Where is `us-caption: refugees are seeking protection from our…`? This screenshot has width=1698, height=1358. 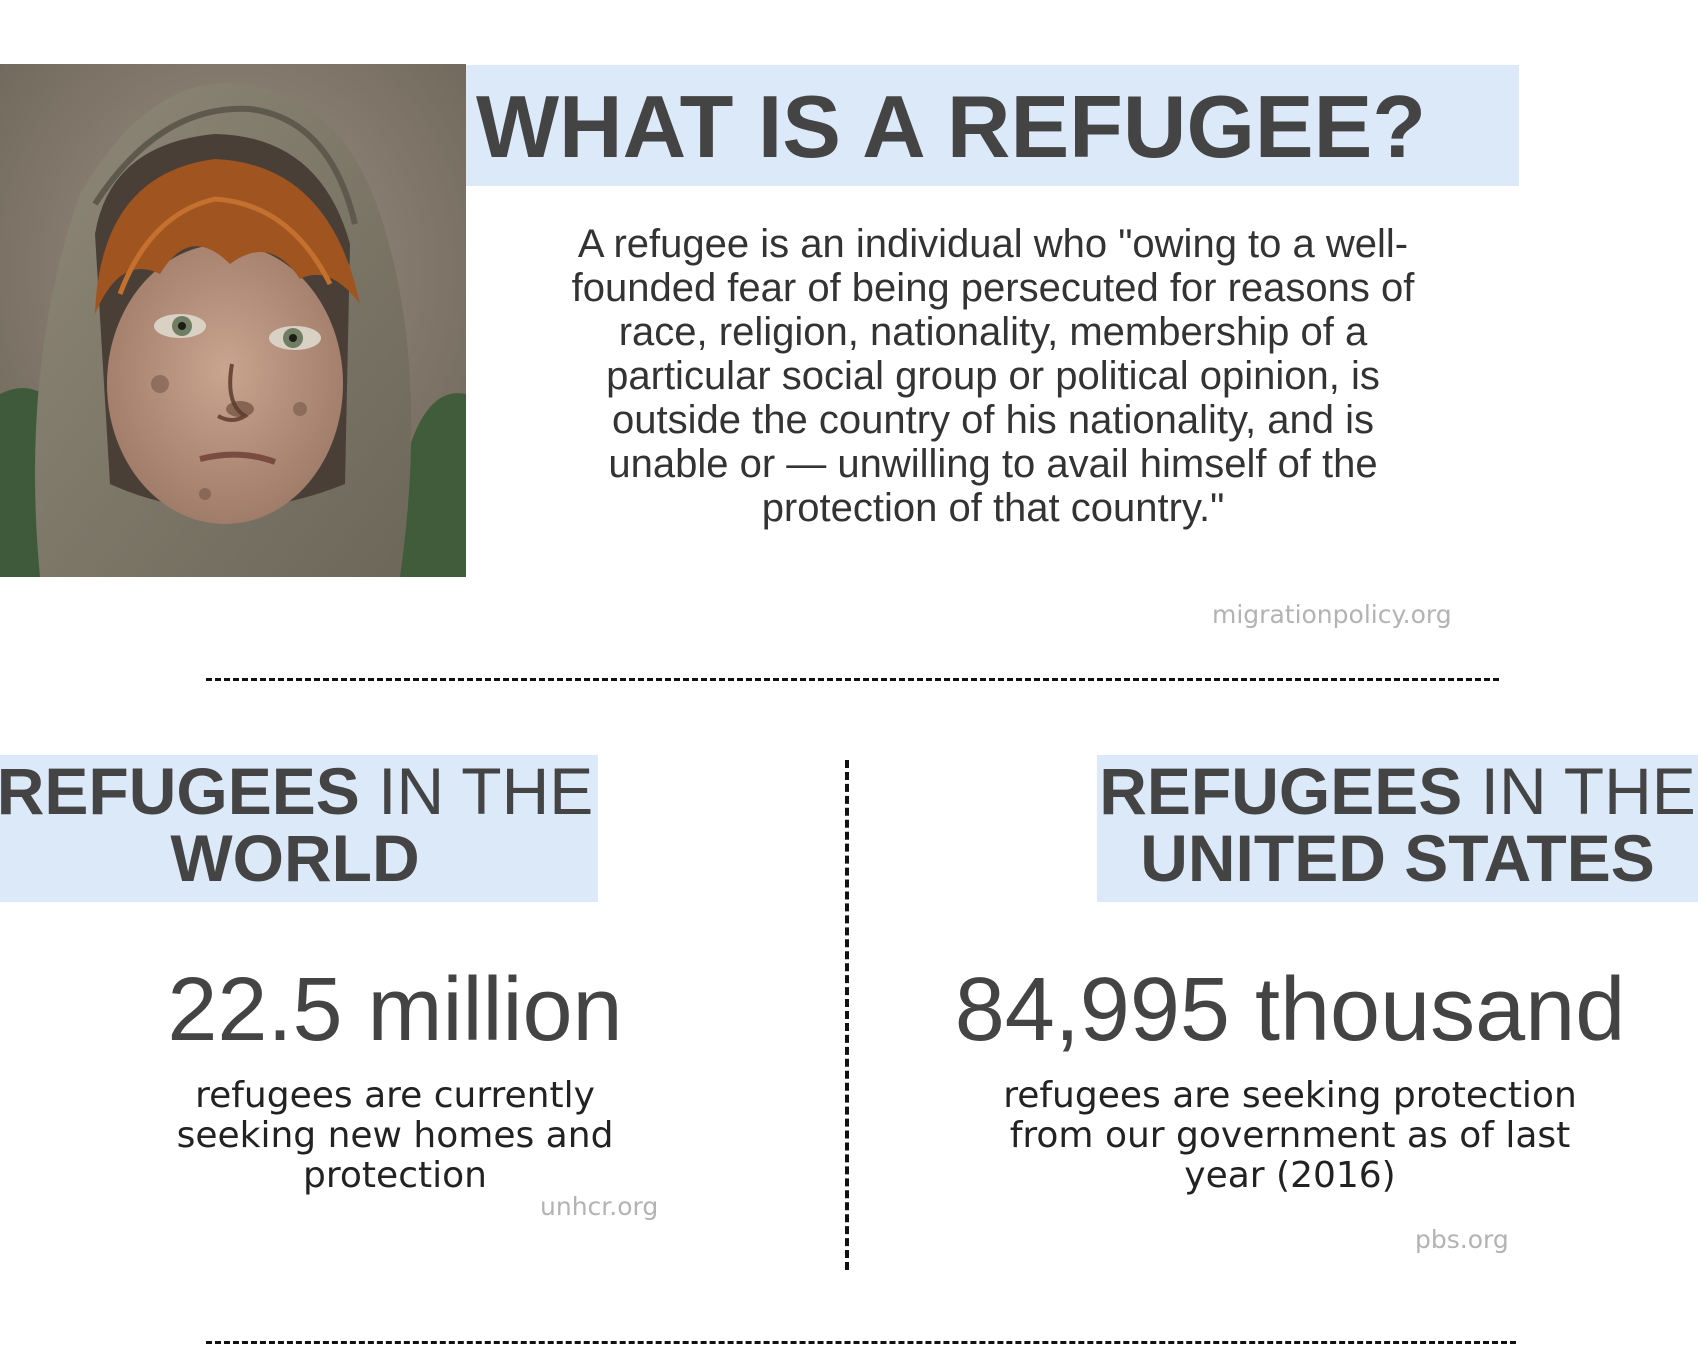
us-caption: refugees are seeking protection from our… is located at coordinates (1290, 1135).